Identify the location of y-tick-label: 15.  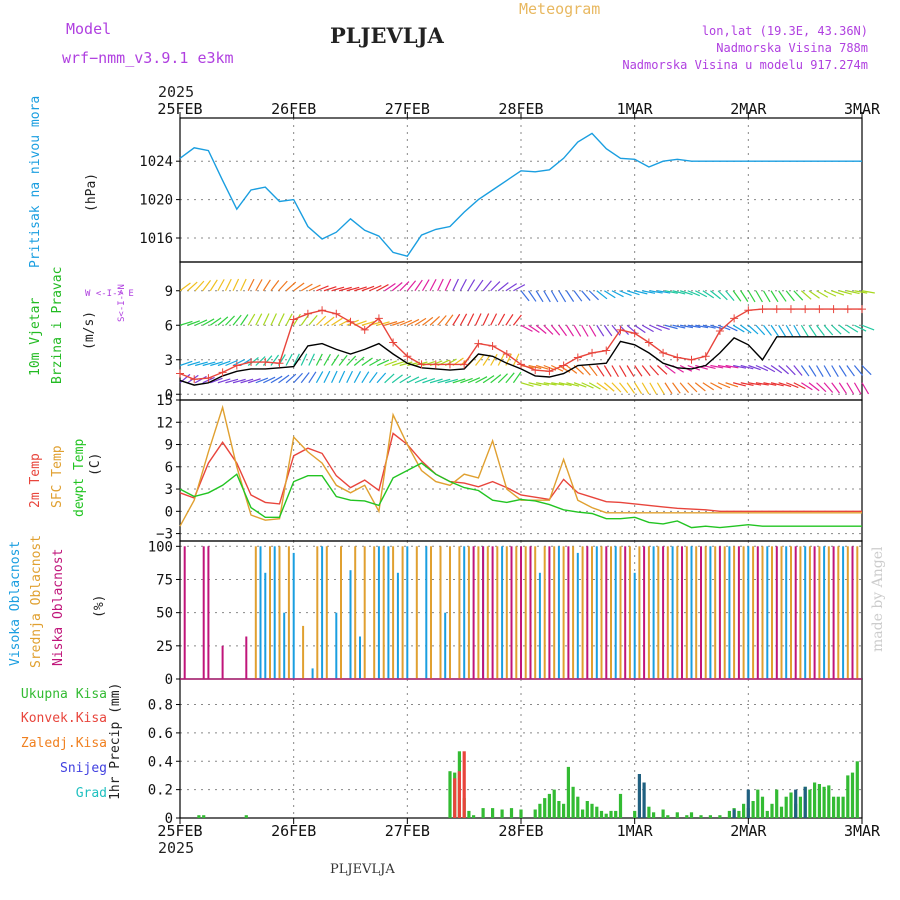
(164, 401).